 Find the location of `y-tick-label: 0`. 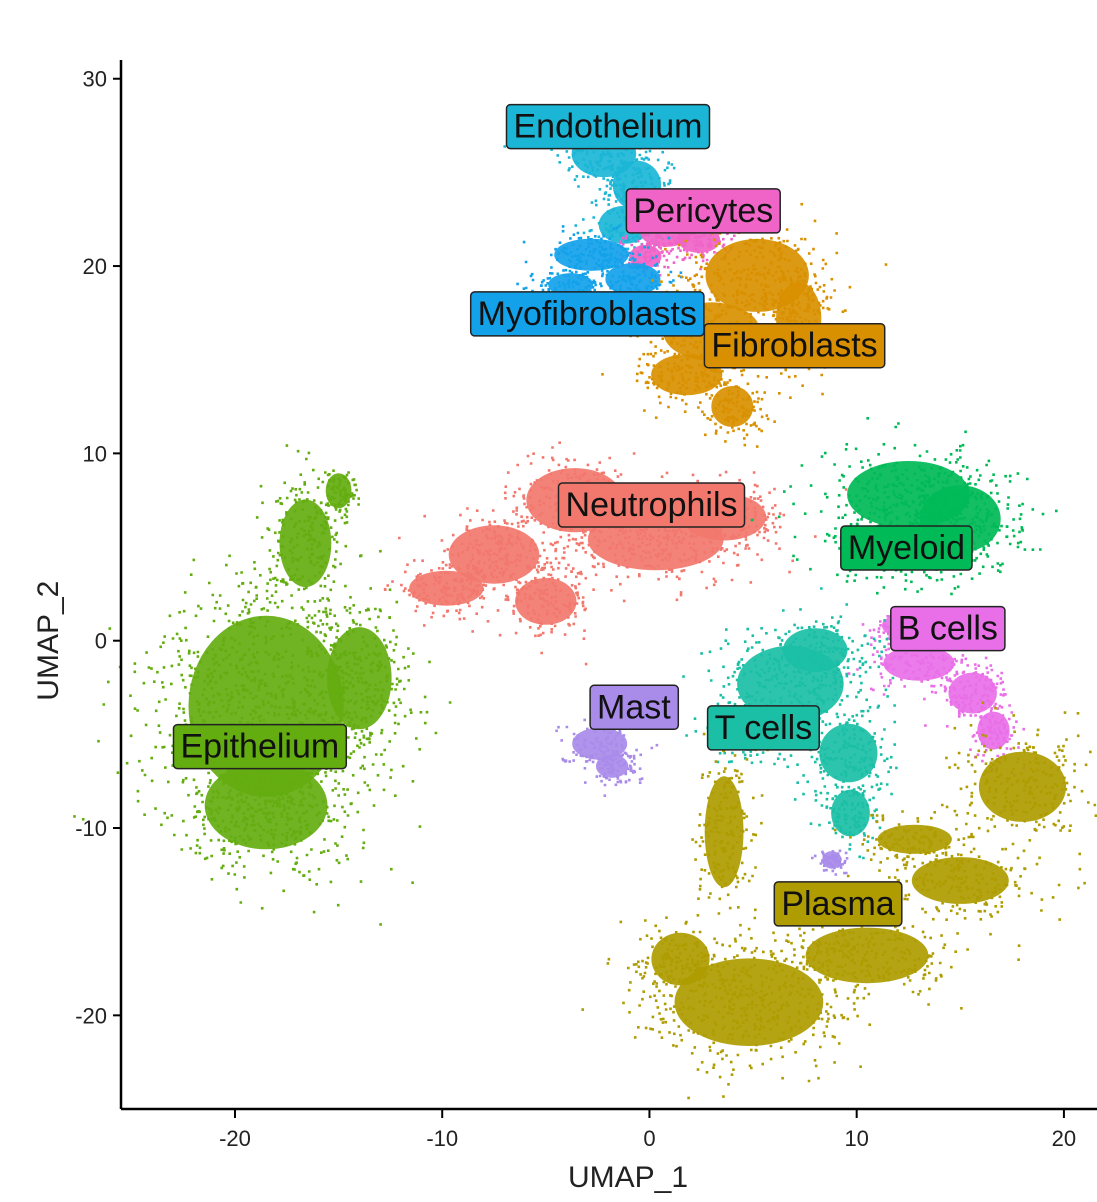

y-tick-label: 0 is located at coordinates (101, 641).